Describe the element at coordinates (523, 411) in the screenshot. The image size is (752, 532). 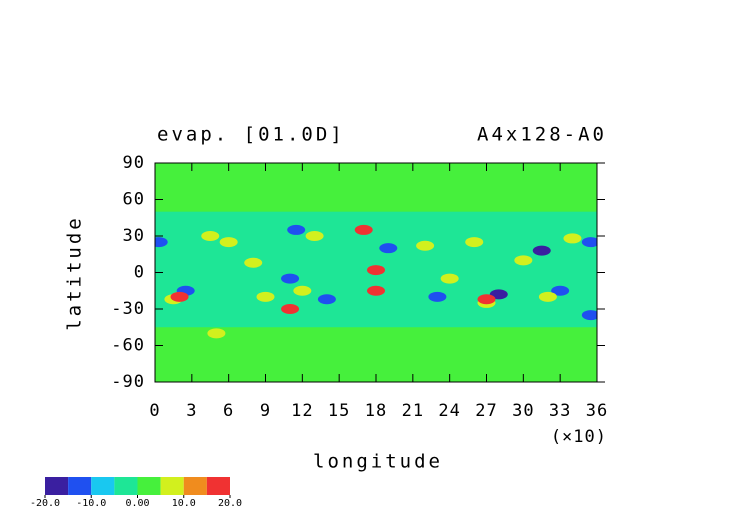
I see `x-tick-label: 30` at that location.